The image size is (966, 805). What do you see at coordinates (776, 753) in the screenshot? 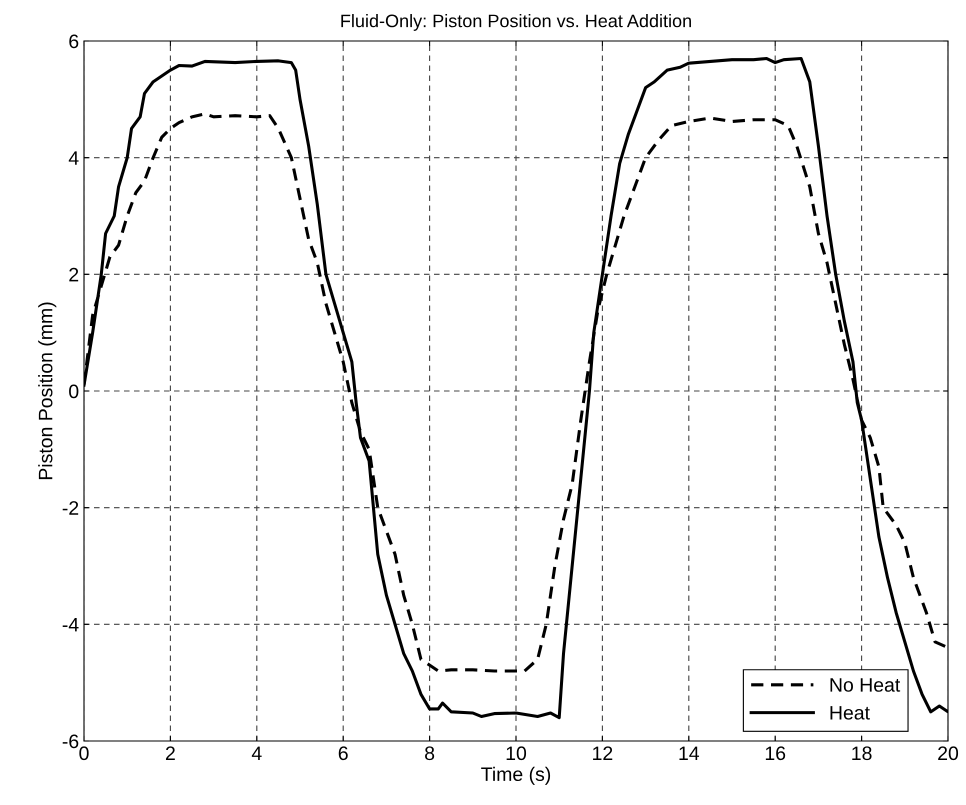
I see `x-tick-label: 16` at bounding box center [776, 753].